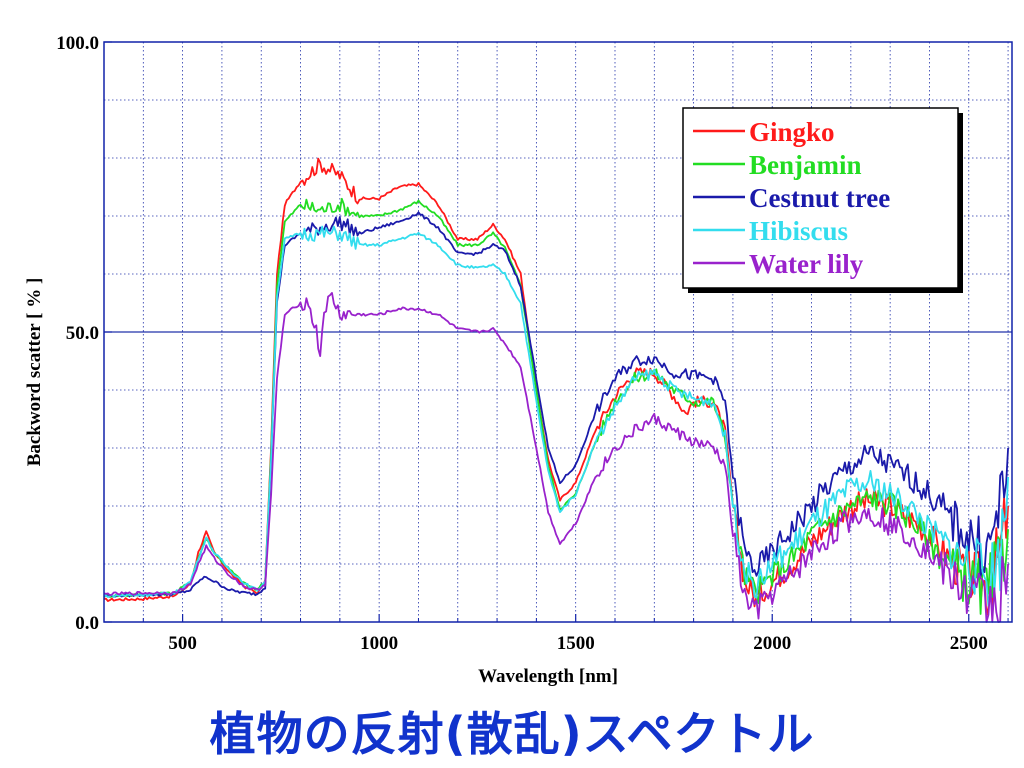 The height and width of the screenshot is (768, 1024). Describe the element at coordinates (969, 643) in the screenshot. I see `x-tick-label: 2500` at that location.